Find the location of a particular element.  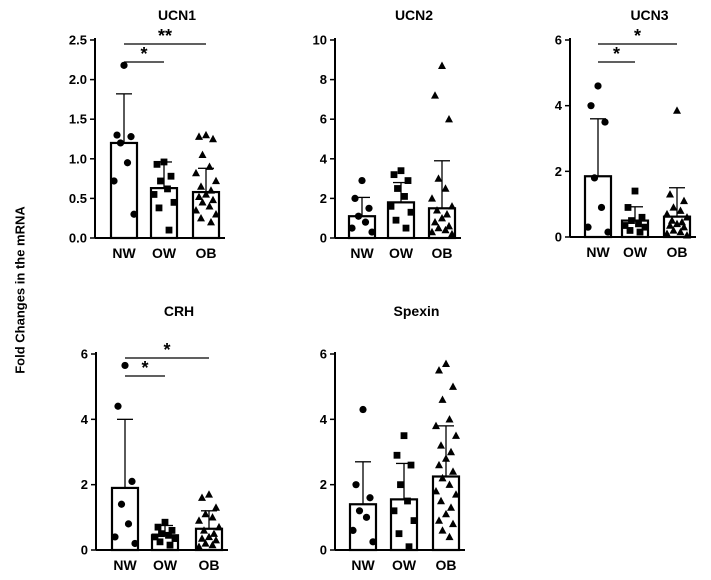

y-tick-label: 0 is located at coordinates (84, 550).